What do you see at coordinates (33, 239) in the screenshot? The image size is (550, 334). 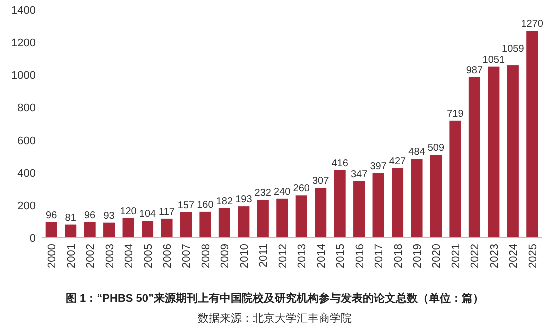 I see `y-tick-label: 0` at bounding box center [33, 239].